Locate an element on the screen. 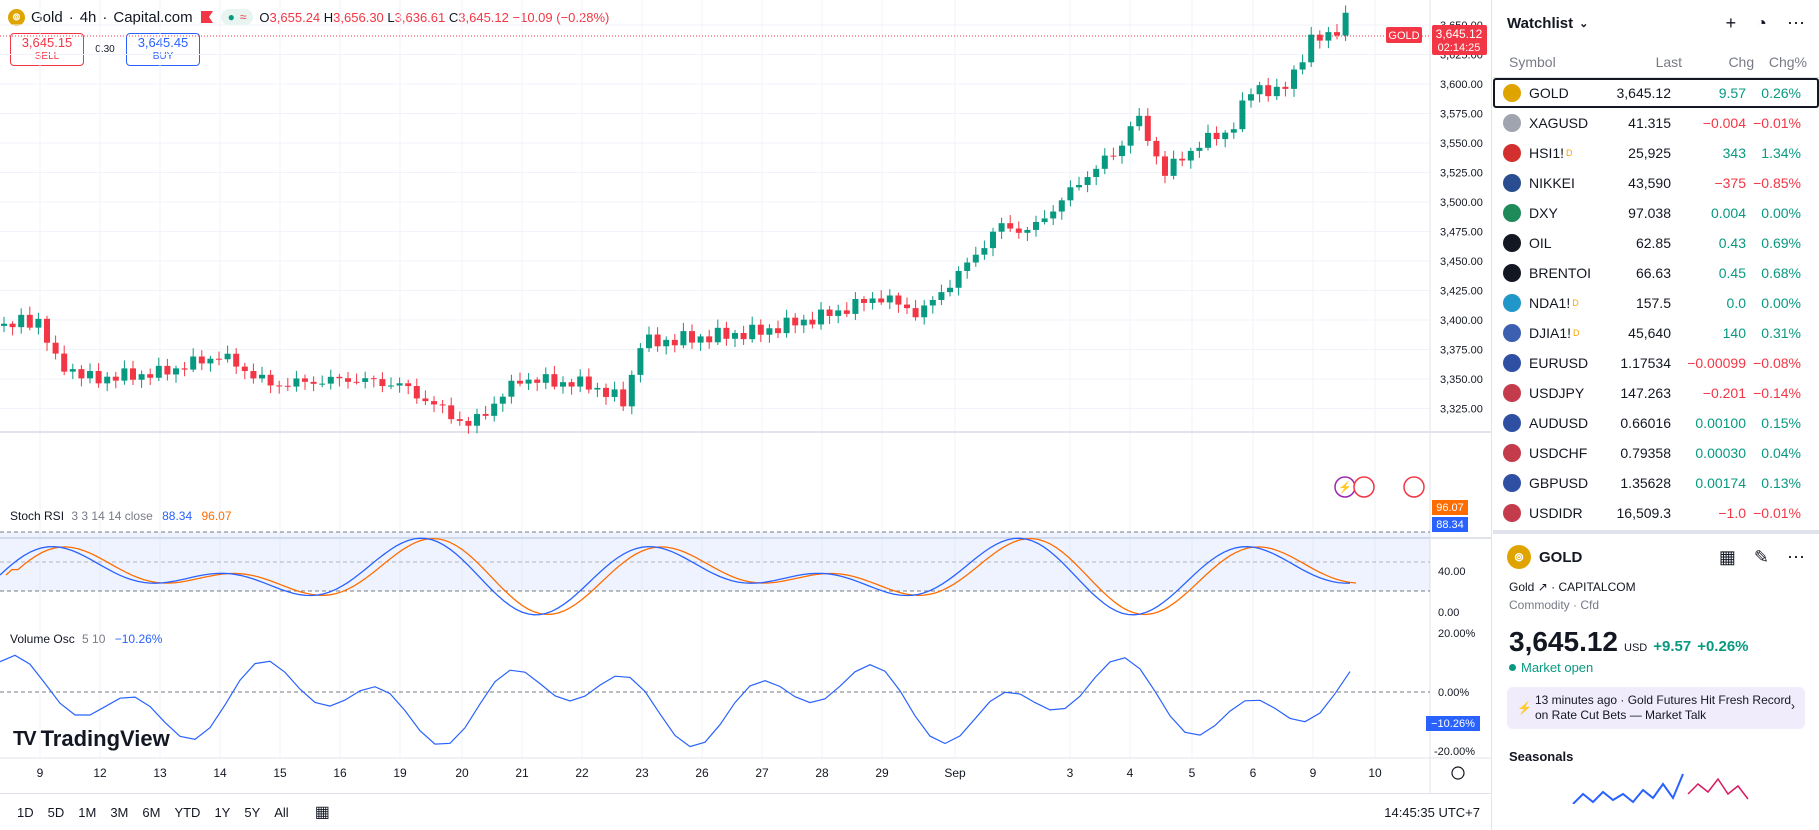 The height and width of the screenshot is (830, 1819). watchlist-title: Watchlist is located at coordinates (1540, 23).